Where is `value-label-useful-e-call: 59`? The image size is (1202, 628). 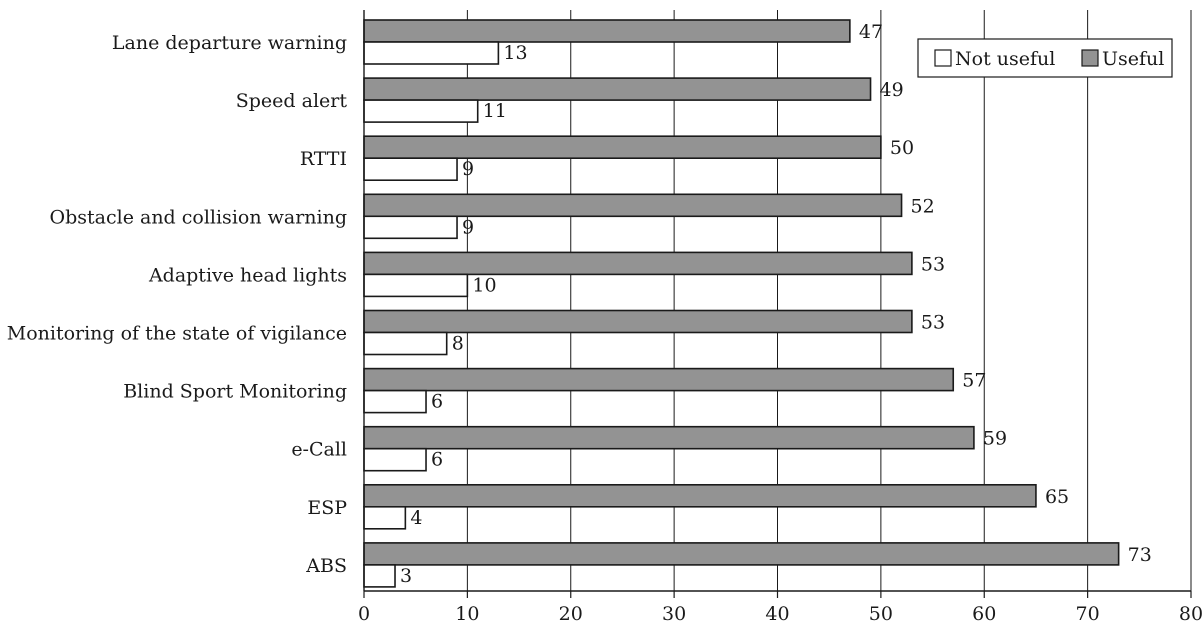
value-label-useful-e-call: 59 is located at coordinates (995, 439).